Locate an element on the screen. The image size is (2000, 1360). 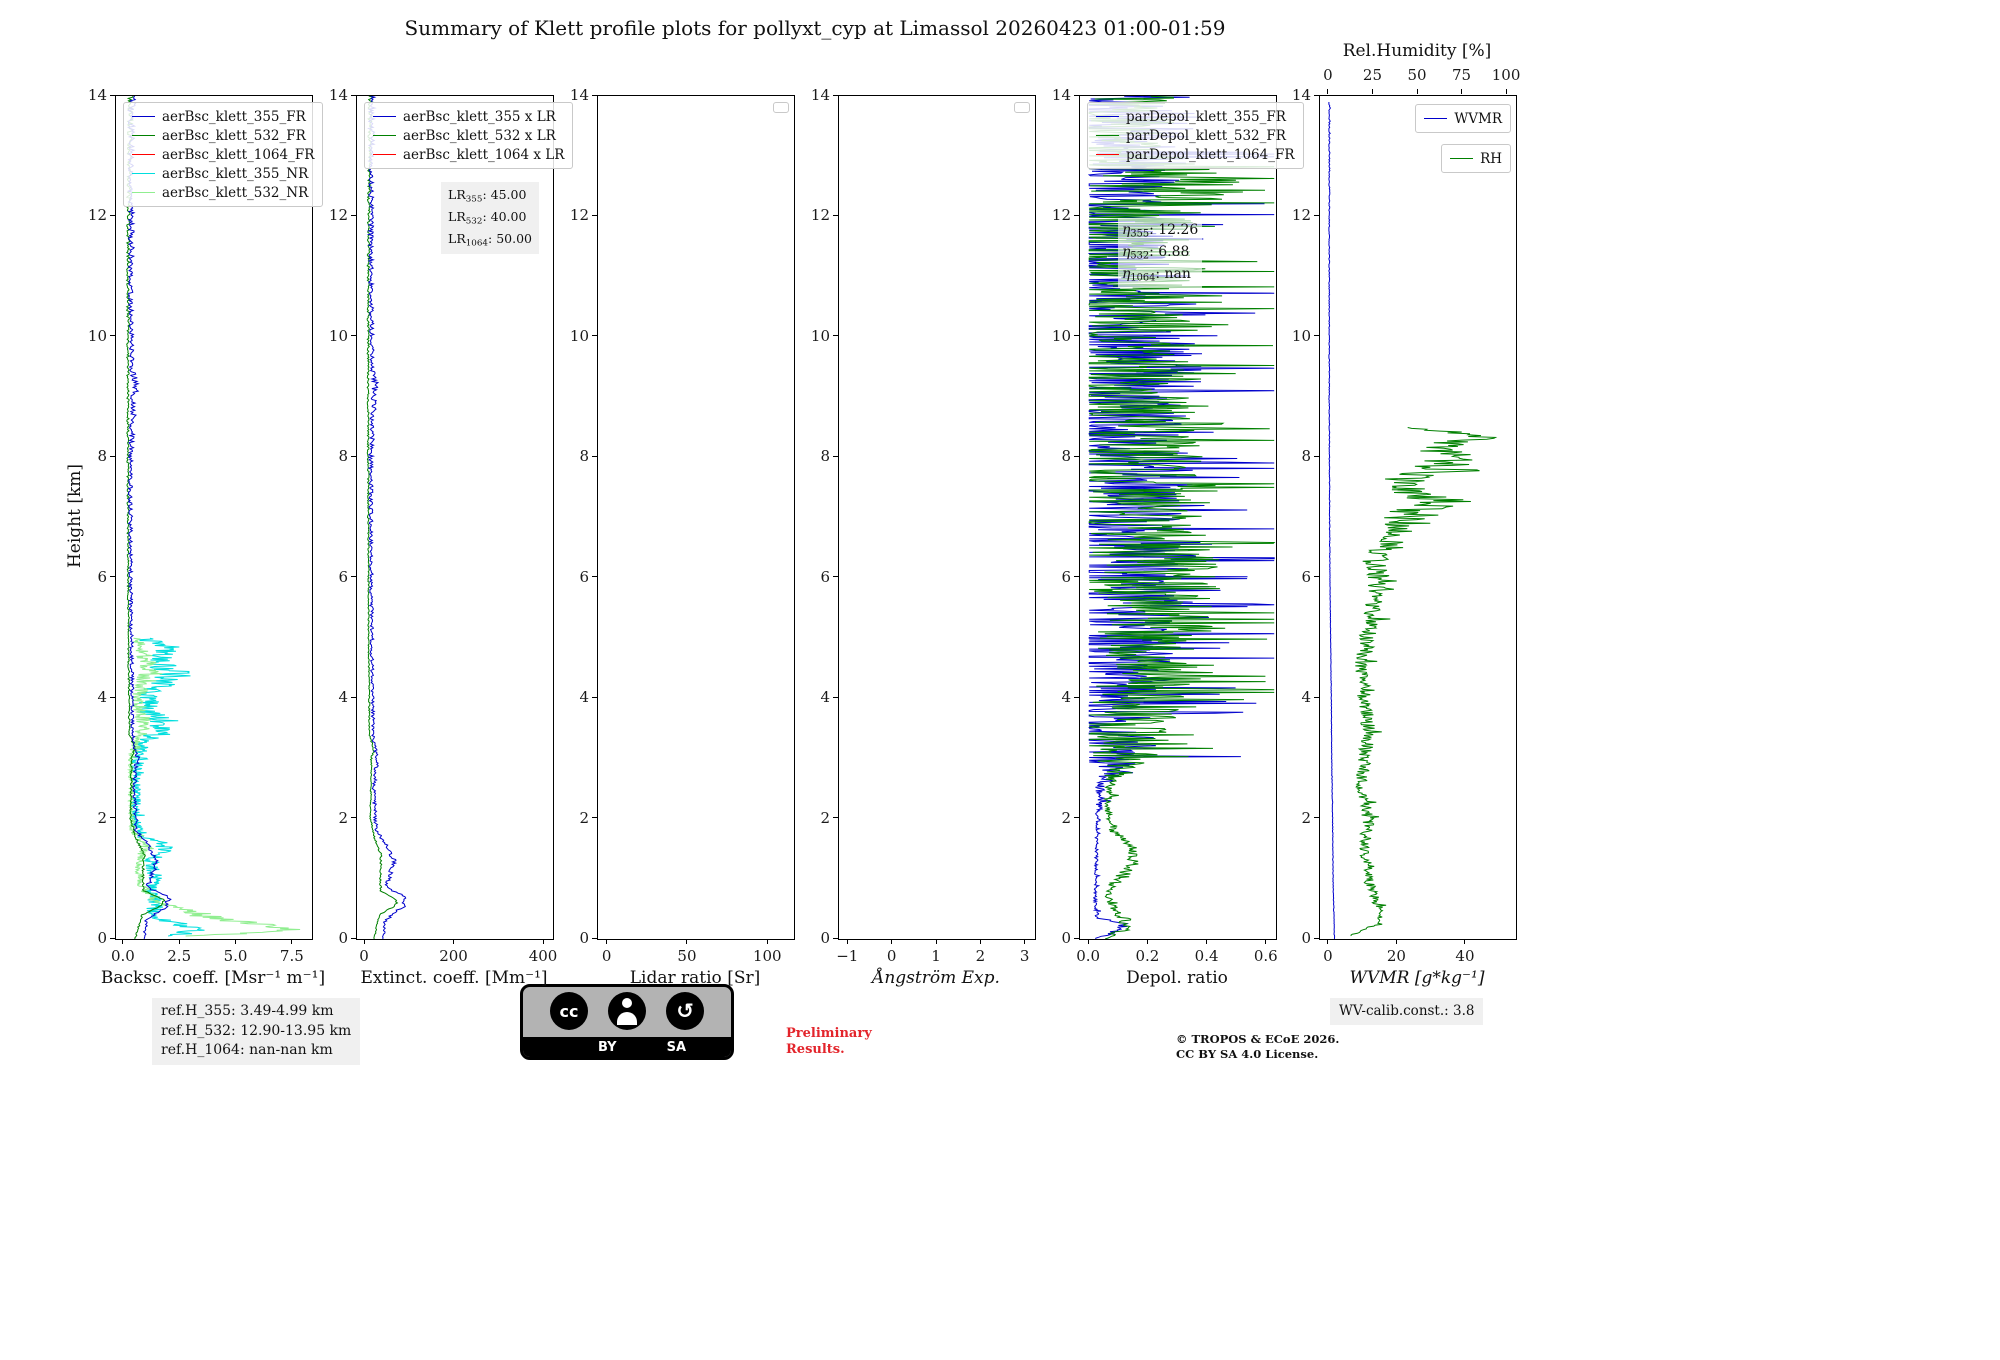
annotation-line: LR1064: 50.00 is located at coordinates (490, 240).